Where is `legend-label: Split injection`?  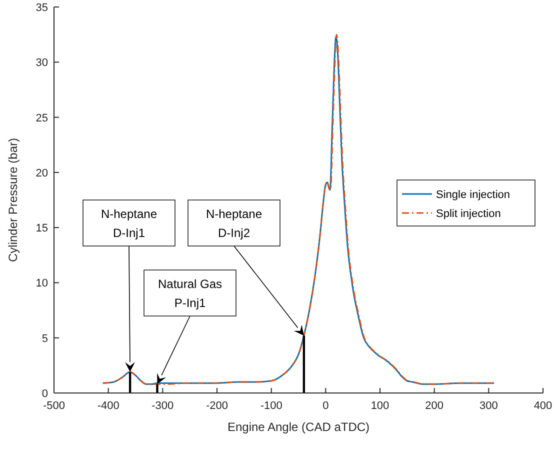
legend-label: Split injection is located at coordinates (468, 214).